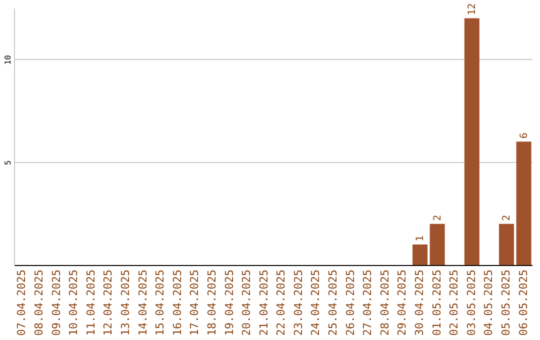 Image resolution: width=540 pixels, height=340 pixels. What do you see at coordinates (195, 303) in the screenshot?
I see `x-tick-label: 17.04.2025` at bounding box center [195, 303].